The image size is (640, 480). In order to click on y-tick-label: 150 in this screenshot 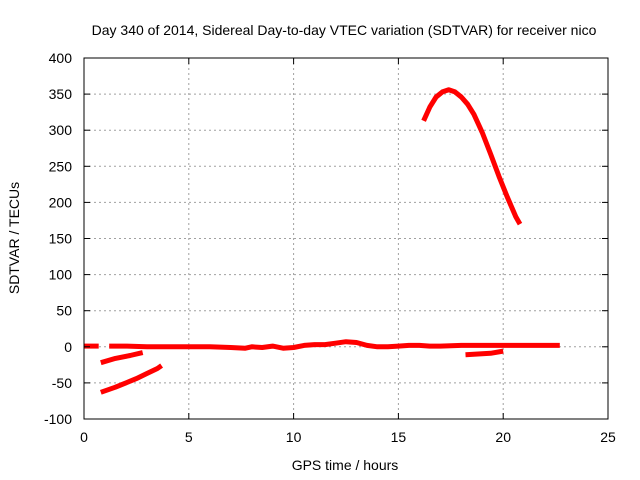, I will do `click(61, 239)`.